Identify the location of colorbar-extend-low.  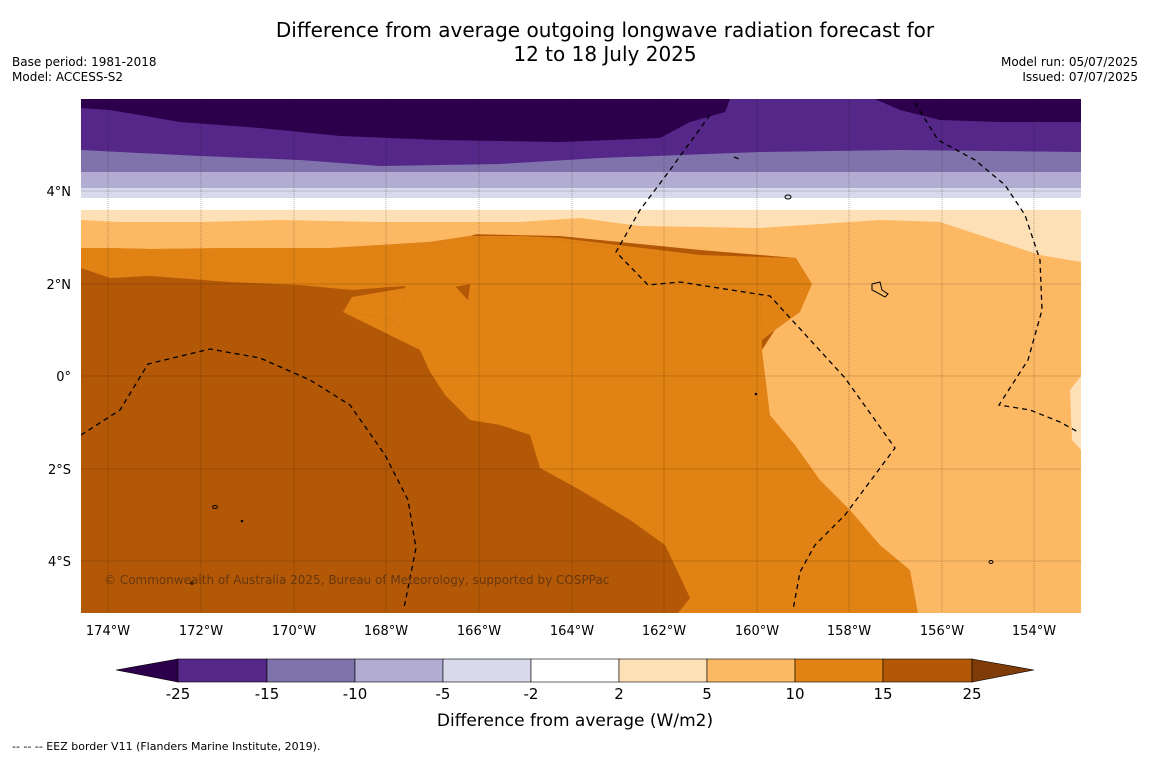
(147, 670).